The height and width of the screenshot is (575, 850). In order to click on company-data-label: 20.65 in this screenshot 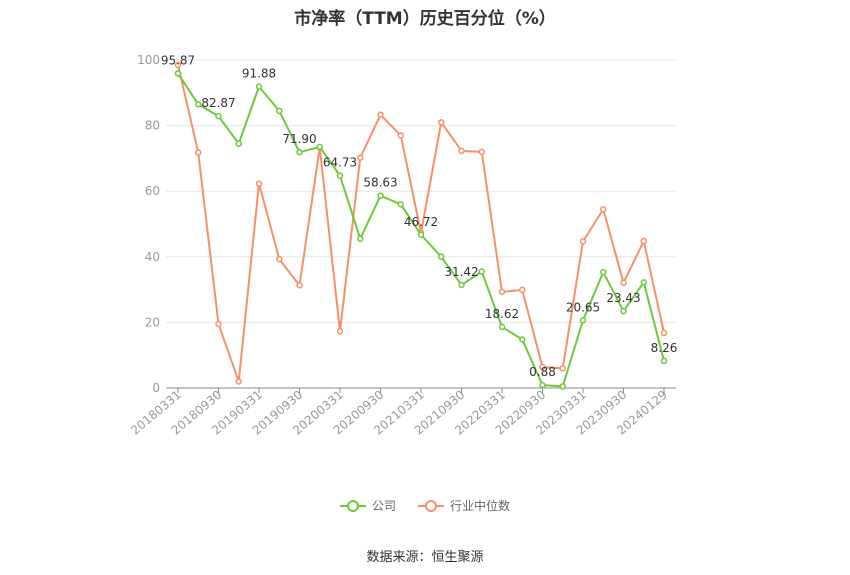, I will do `click(583, 307)`.